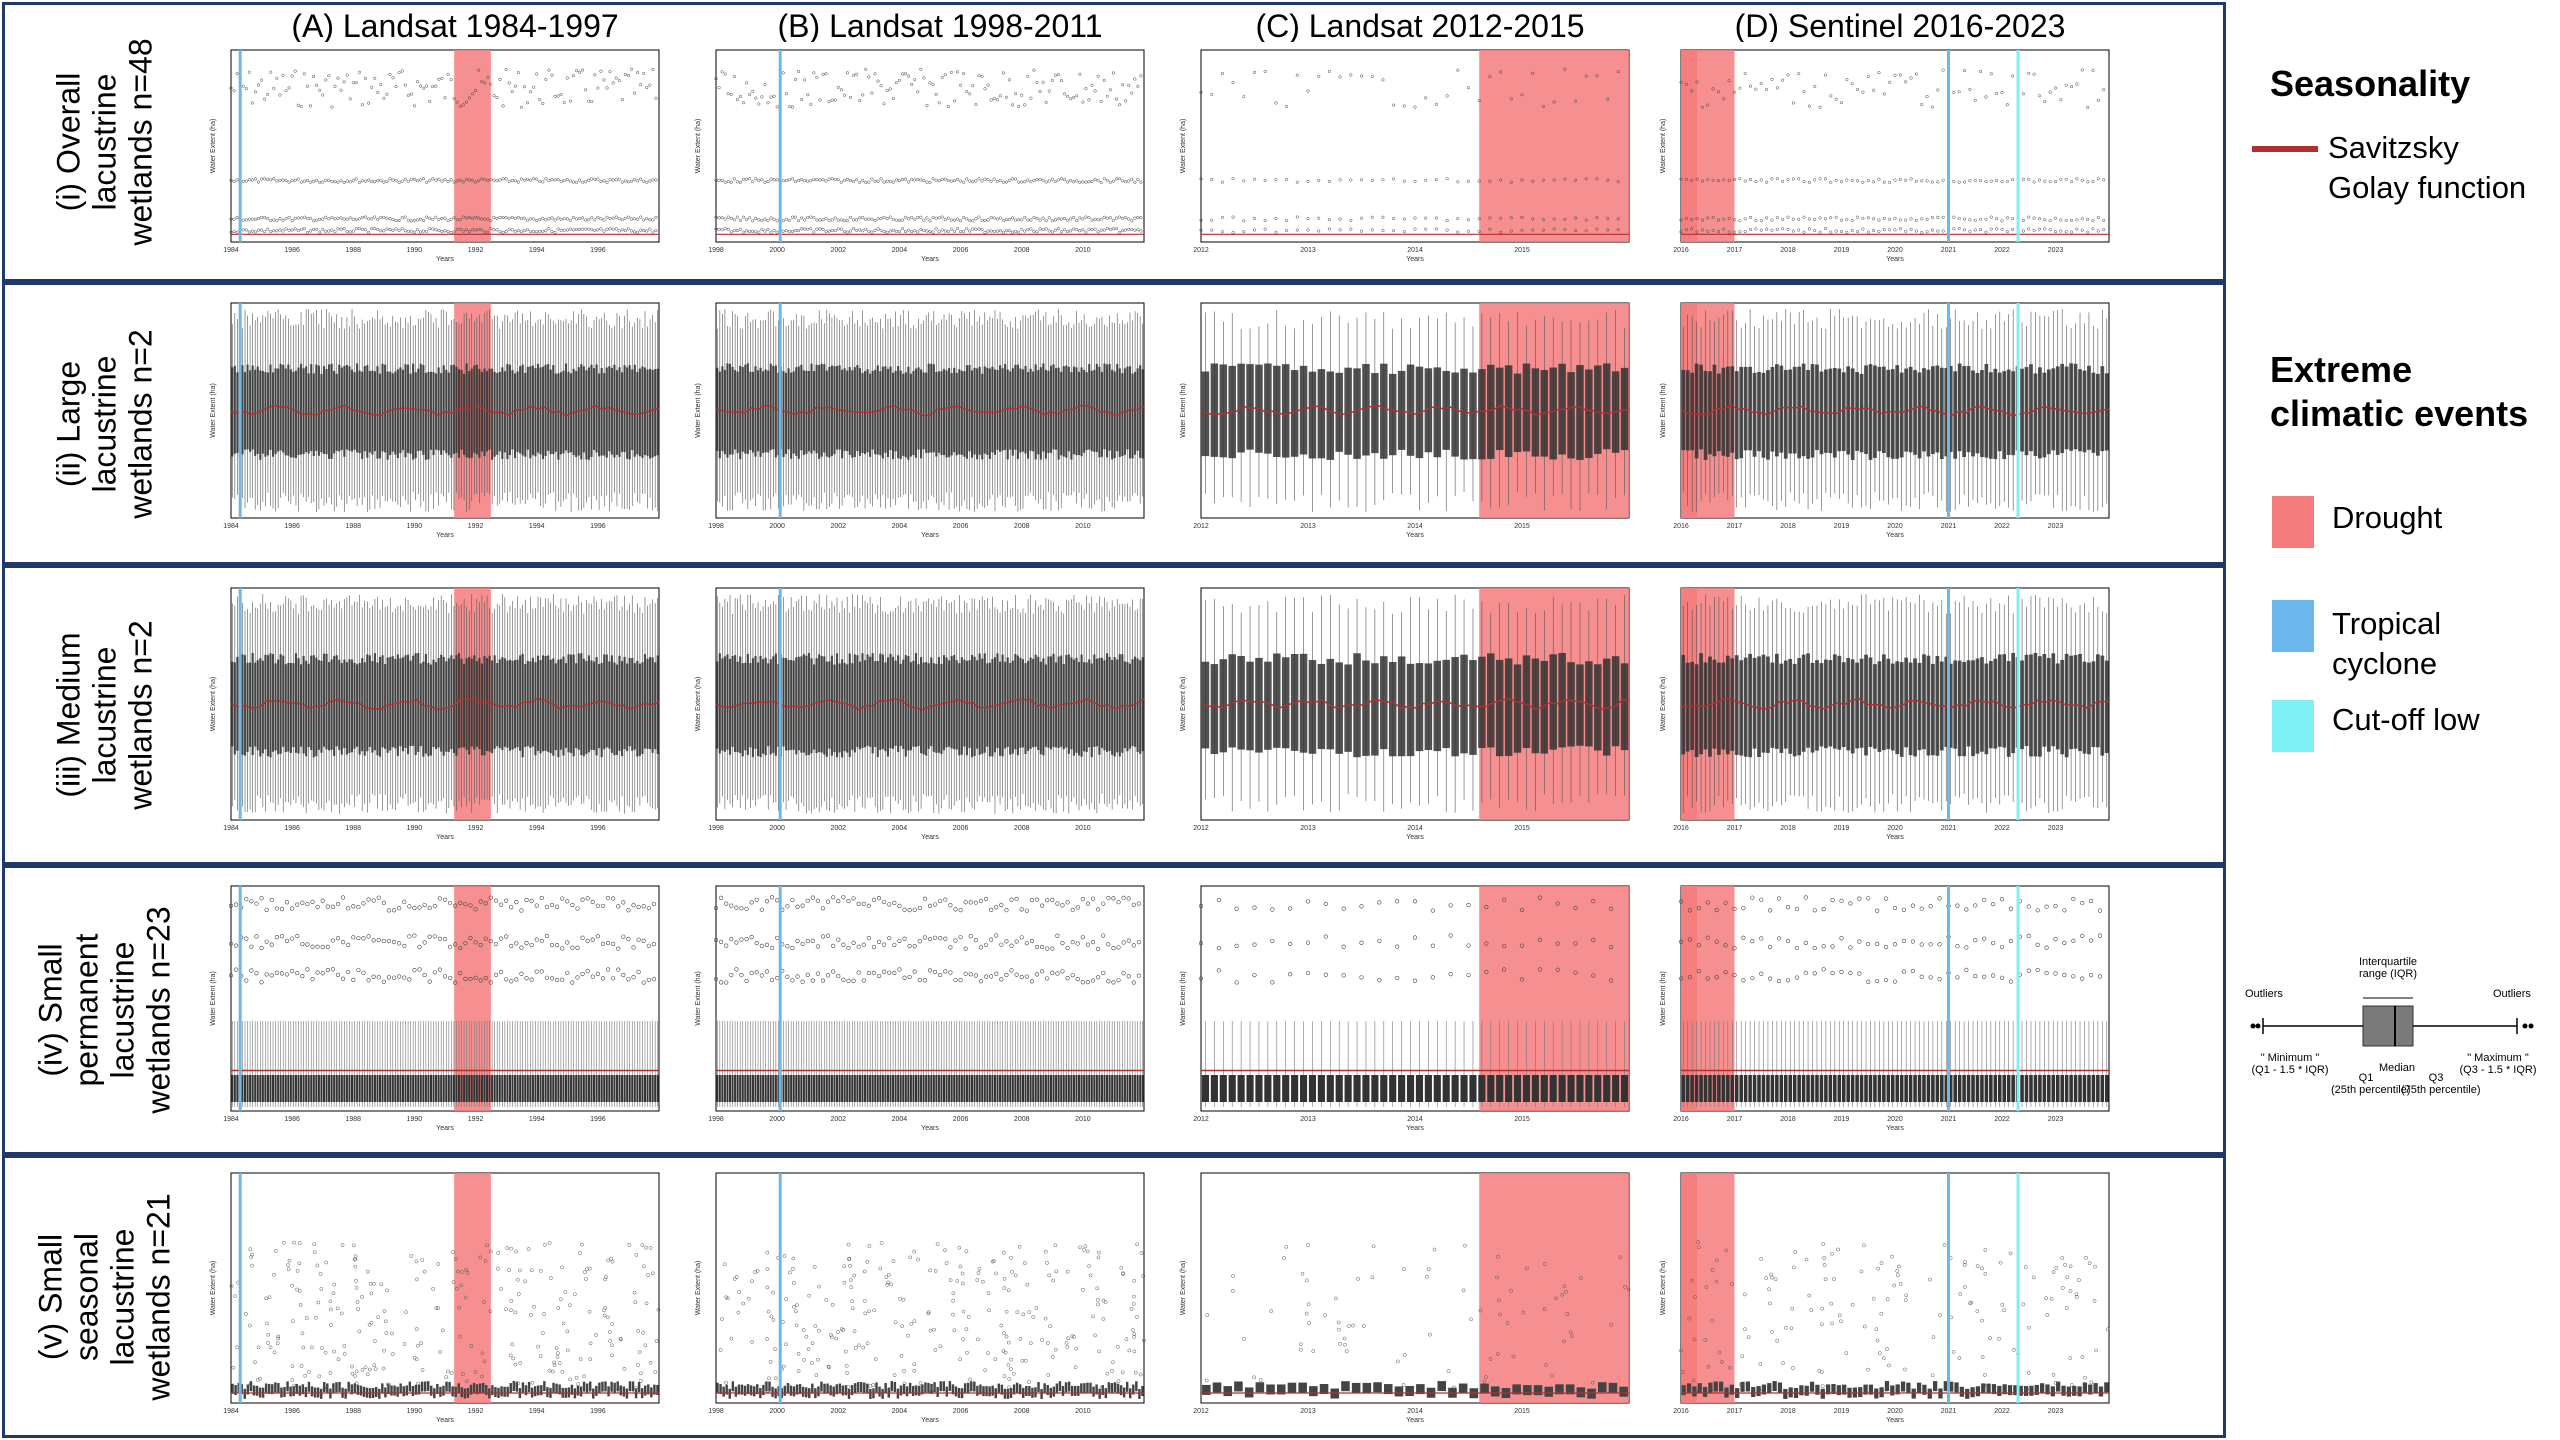 The width and height of the screenshot is (2560, 1440). I want to click on y-axis-label: Water Extent (ha), so click(698, 410).